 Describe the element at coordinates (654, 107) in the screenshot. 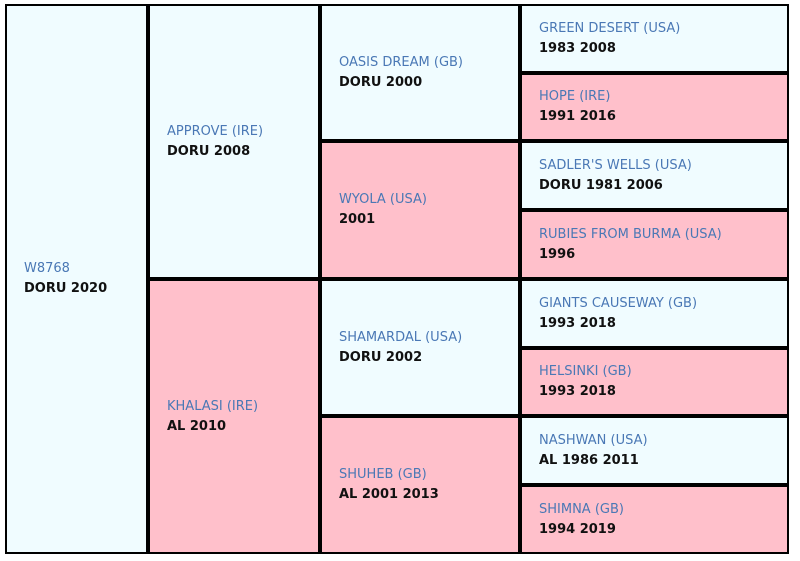

I see `pedigree-ssd: HOPE (IRE) 1991 2016` at that location.